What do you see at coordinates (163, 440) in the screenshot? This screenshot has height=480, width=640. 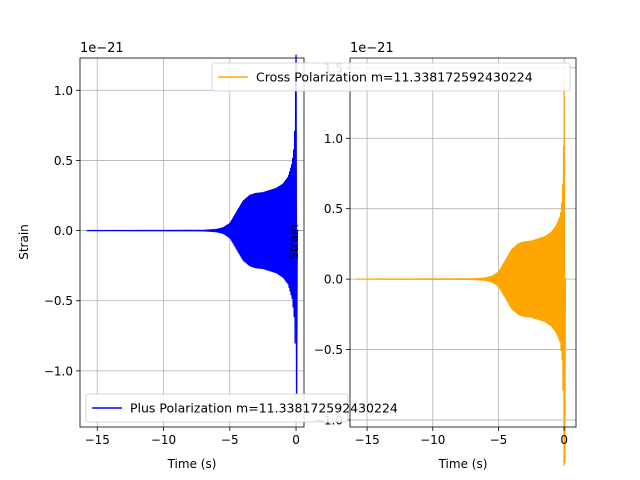 I see `left-x-tick-label: −10` at bounding box center [163, 440].